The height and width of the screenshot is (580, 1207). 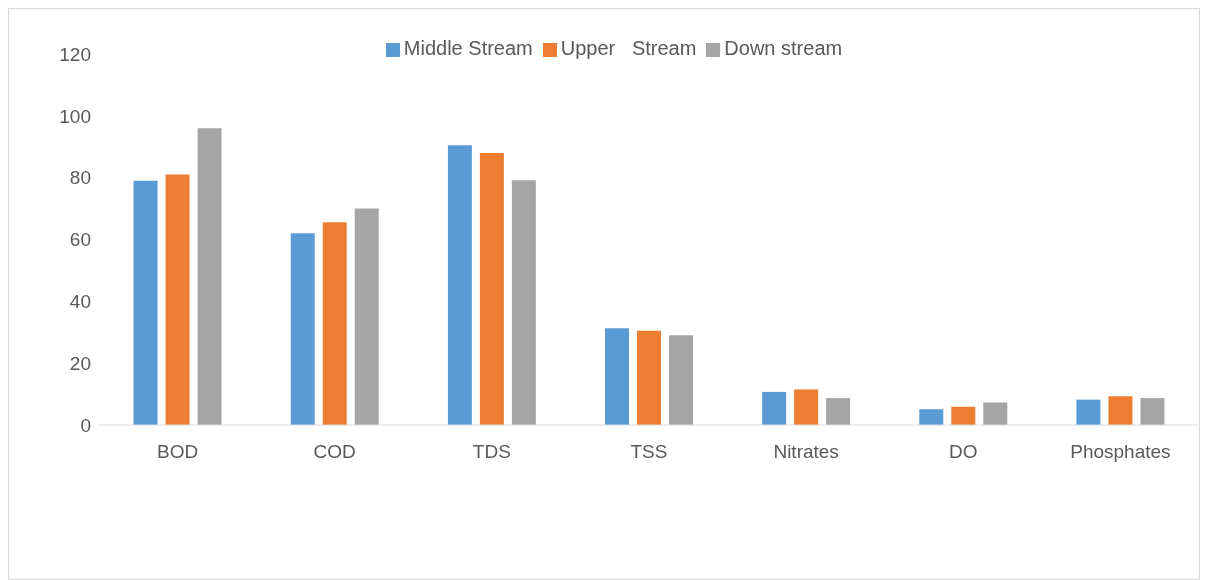 What do you see at coordinates (649, 452) in the screenshot?
I see `x-tick-label: TSS` at bounding box center [649, 452].